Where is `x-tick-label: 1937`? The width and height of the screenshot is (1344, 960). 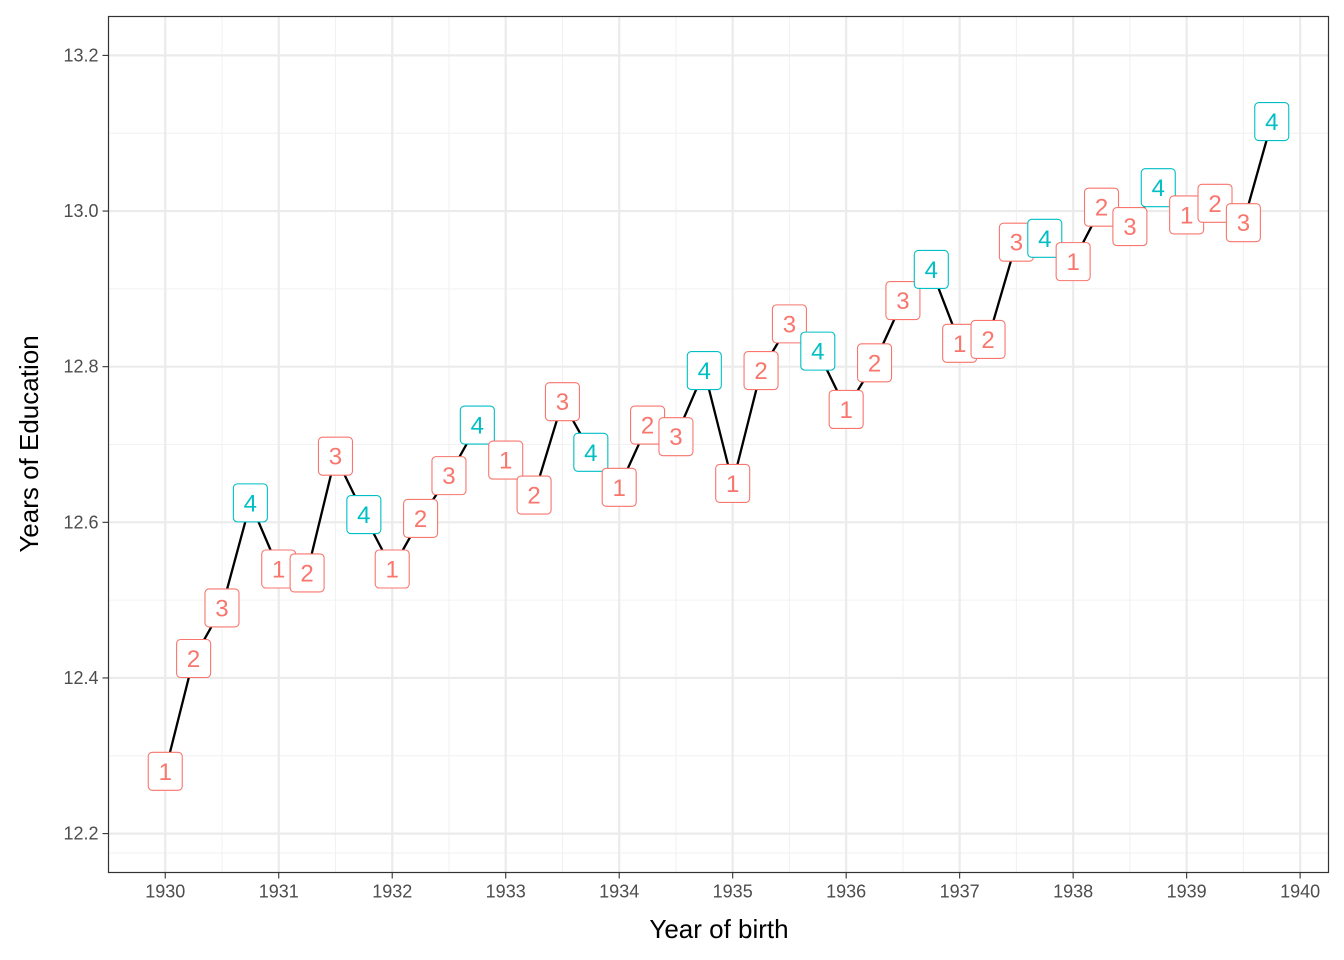
x-tick-label: 1937 is located at coordinates (960, 892).